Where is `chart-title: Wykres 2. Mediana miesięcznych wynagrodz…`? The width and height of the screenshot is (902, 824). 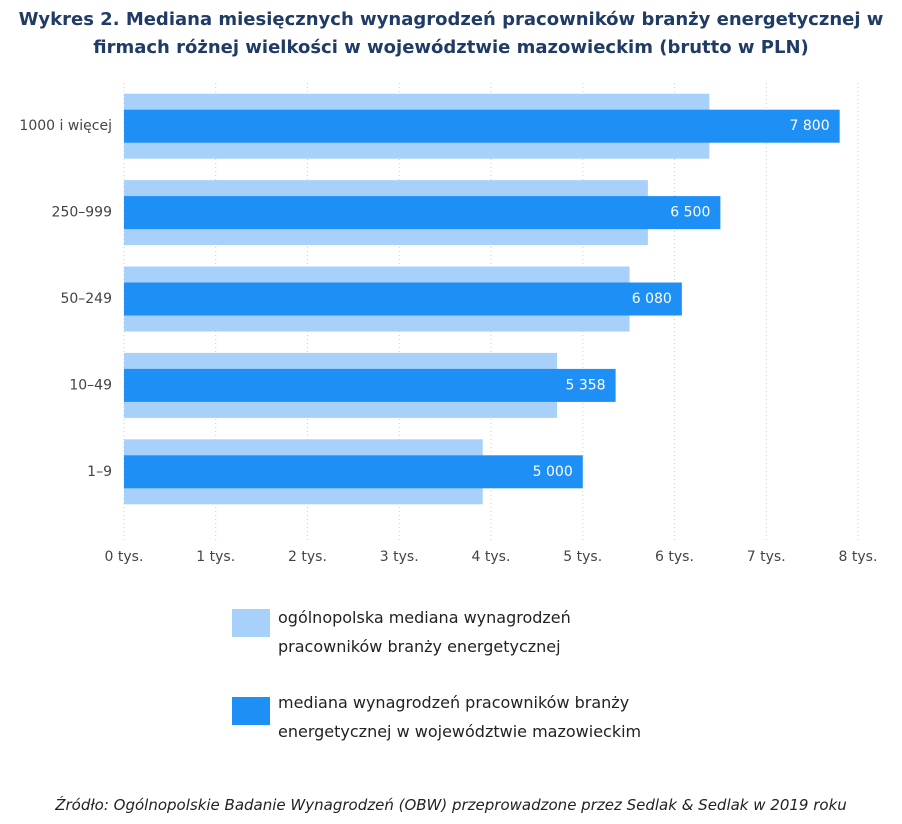
chart-title: Wykres 2. Mediana miesięcznych wynagrodz… is located at coordinates (451, 33).